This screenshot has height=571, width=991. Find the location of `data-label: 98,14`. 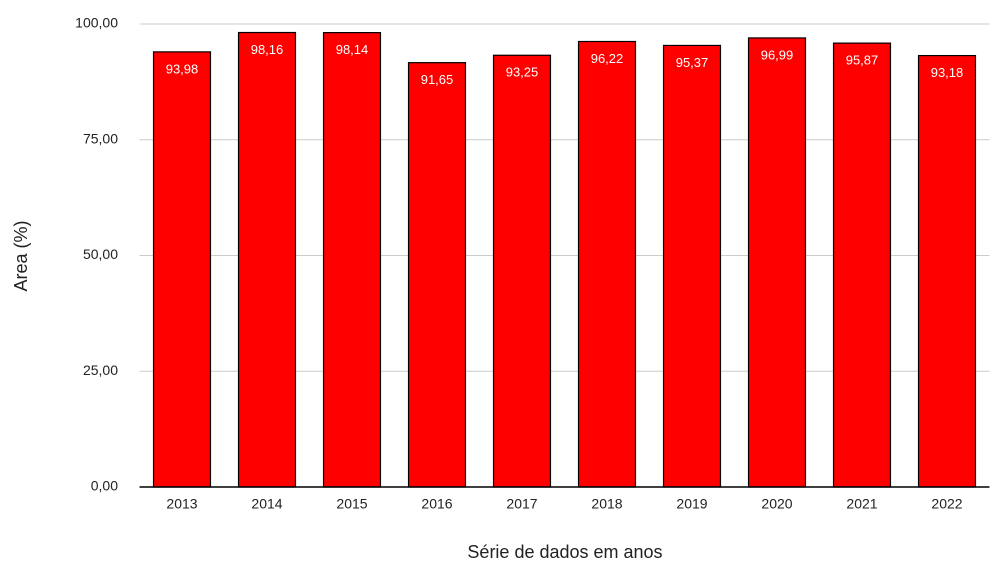

data-label: 98,14 is located at coordinates (352, 49).